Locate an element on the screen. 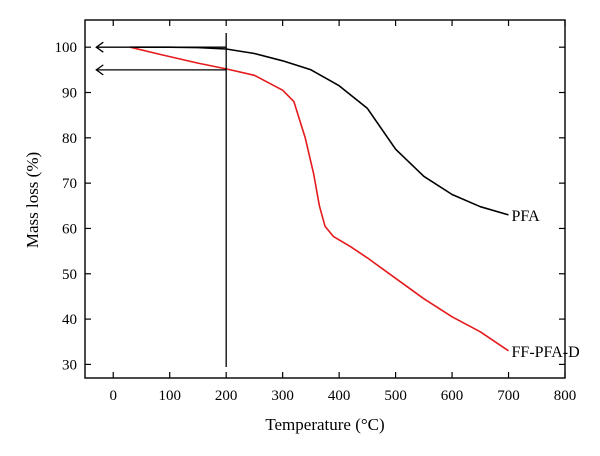 This screenshot has width=600, height=456. x-tick-label: 800 is located at coordinates (565, 396).